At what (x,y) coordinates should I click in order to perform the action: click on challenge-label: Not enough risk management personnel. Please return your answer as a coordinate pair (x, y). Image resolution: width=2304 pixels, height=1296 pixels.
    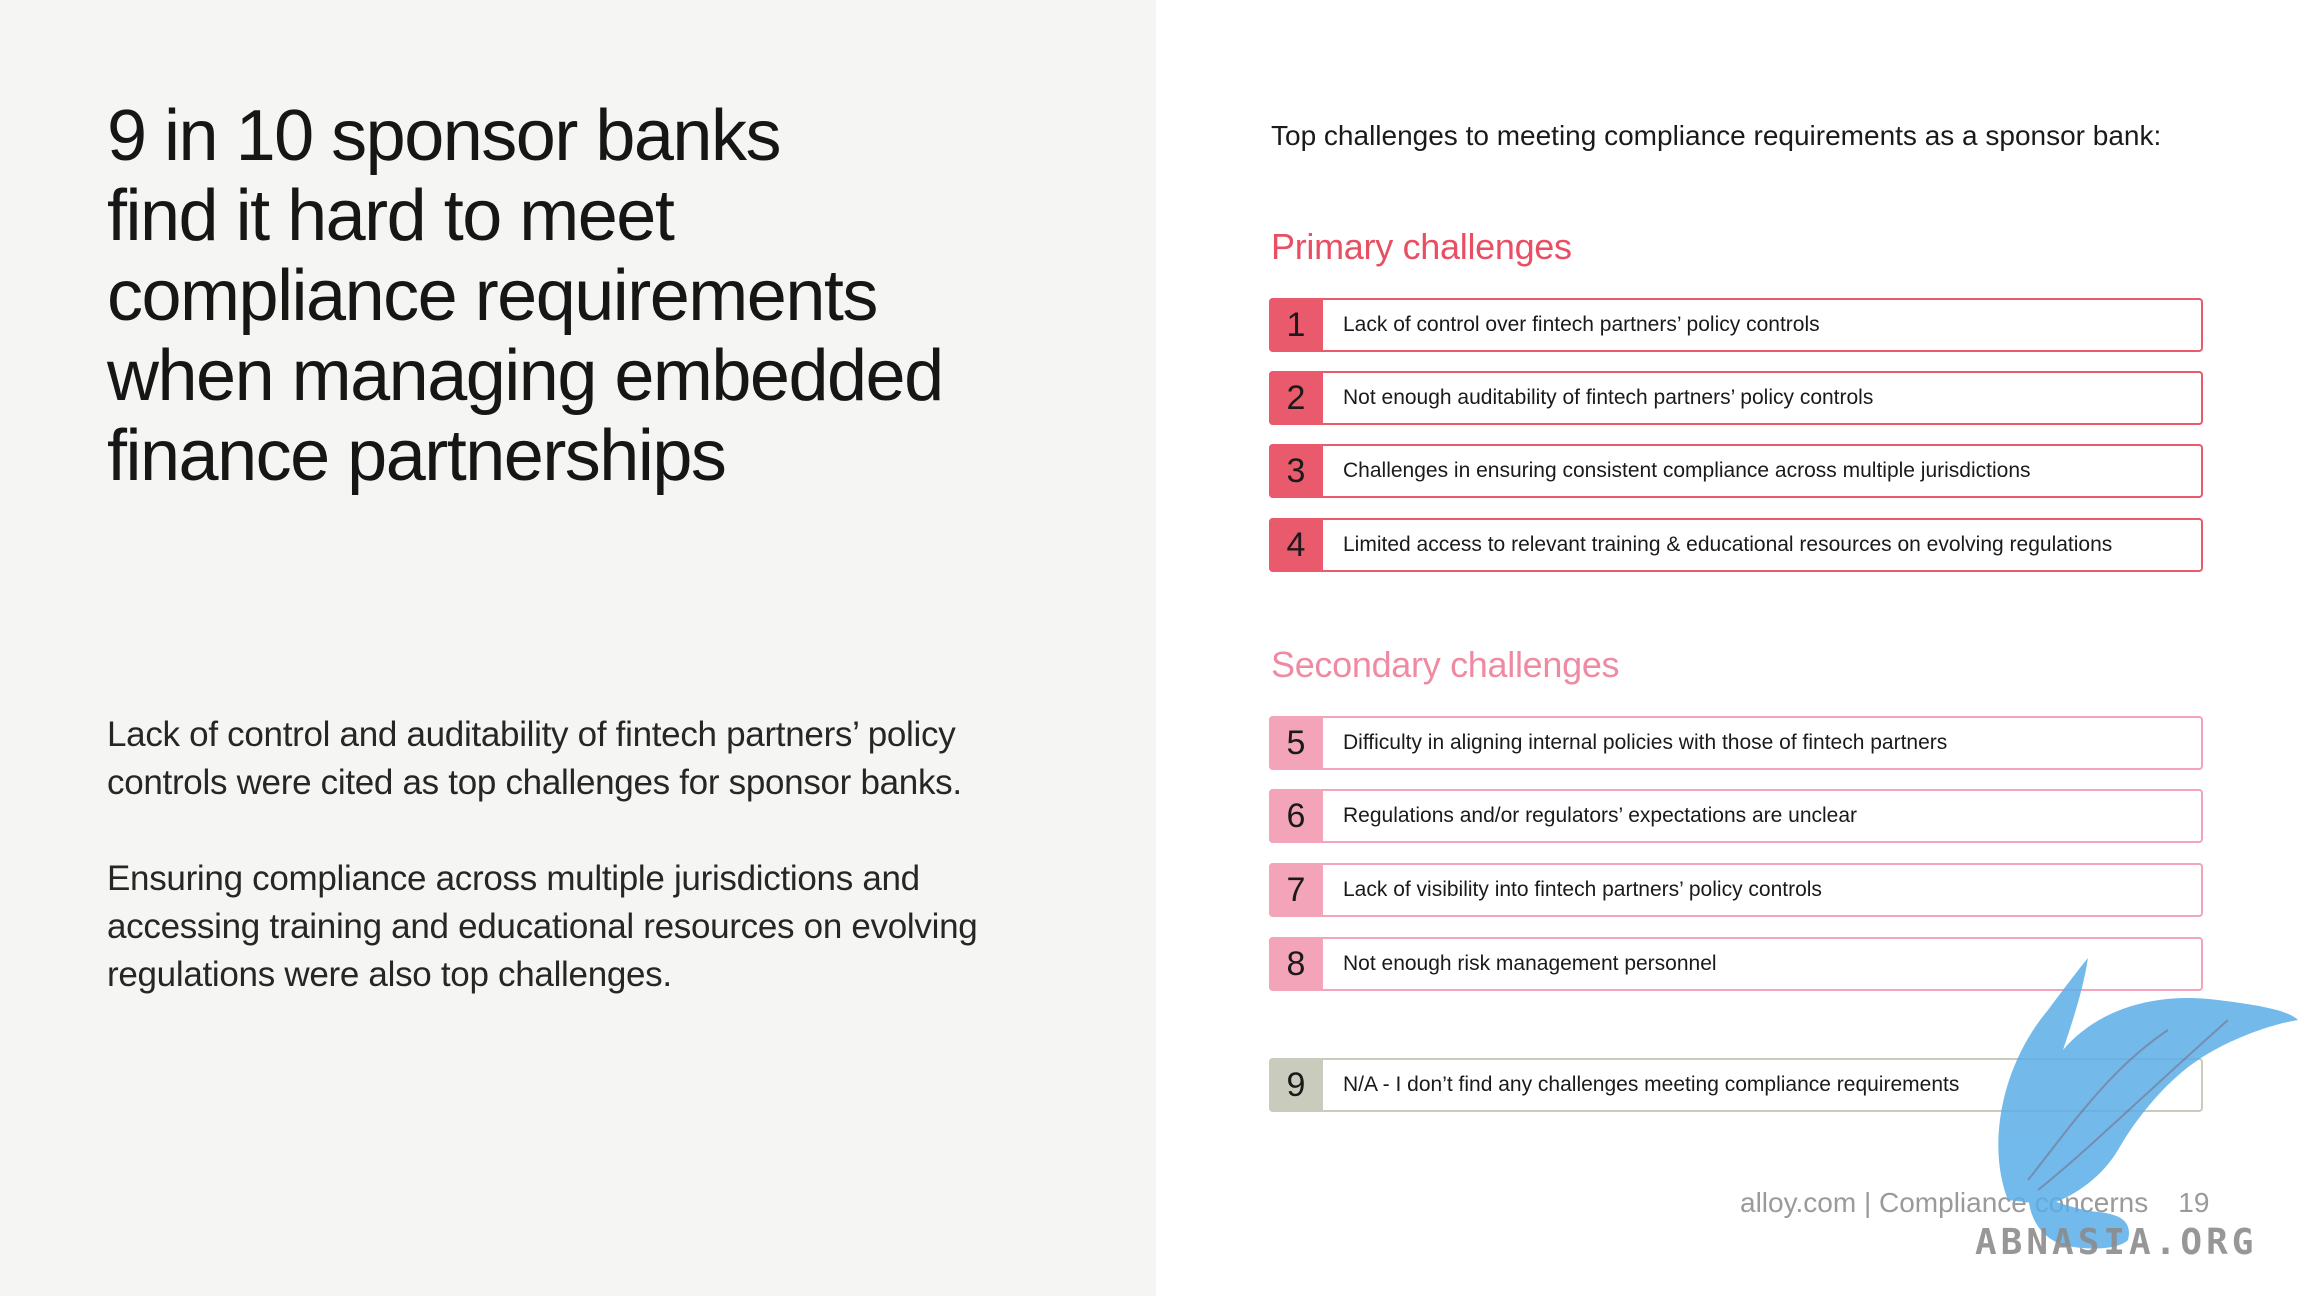
    Looking at the image, I should click on (1530, 963).